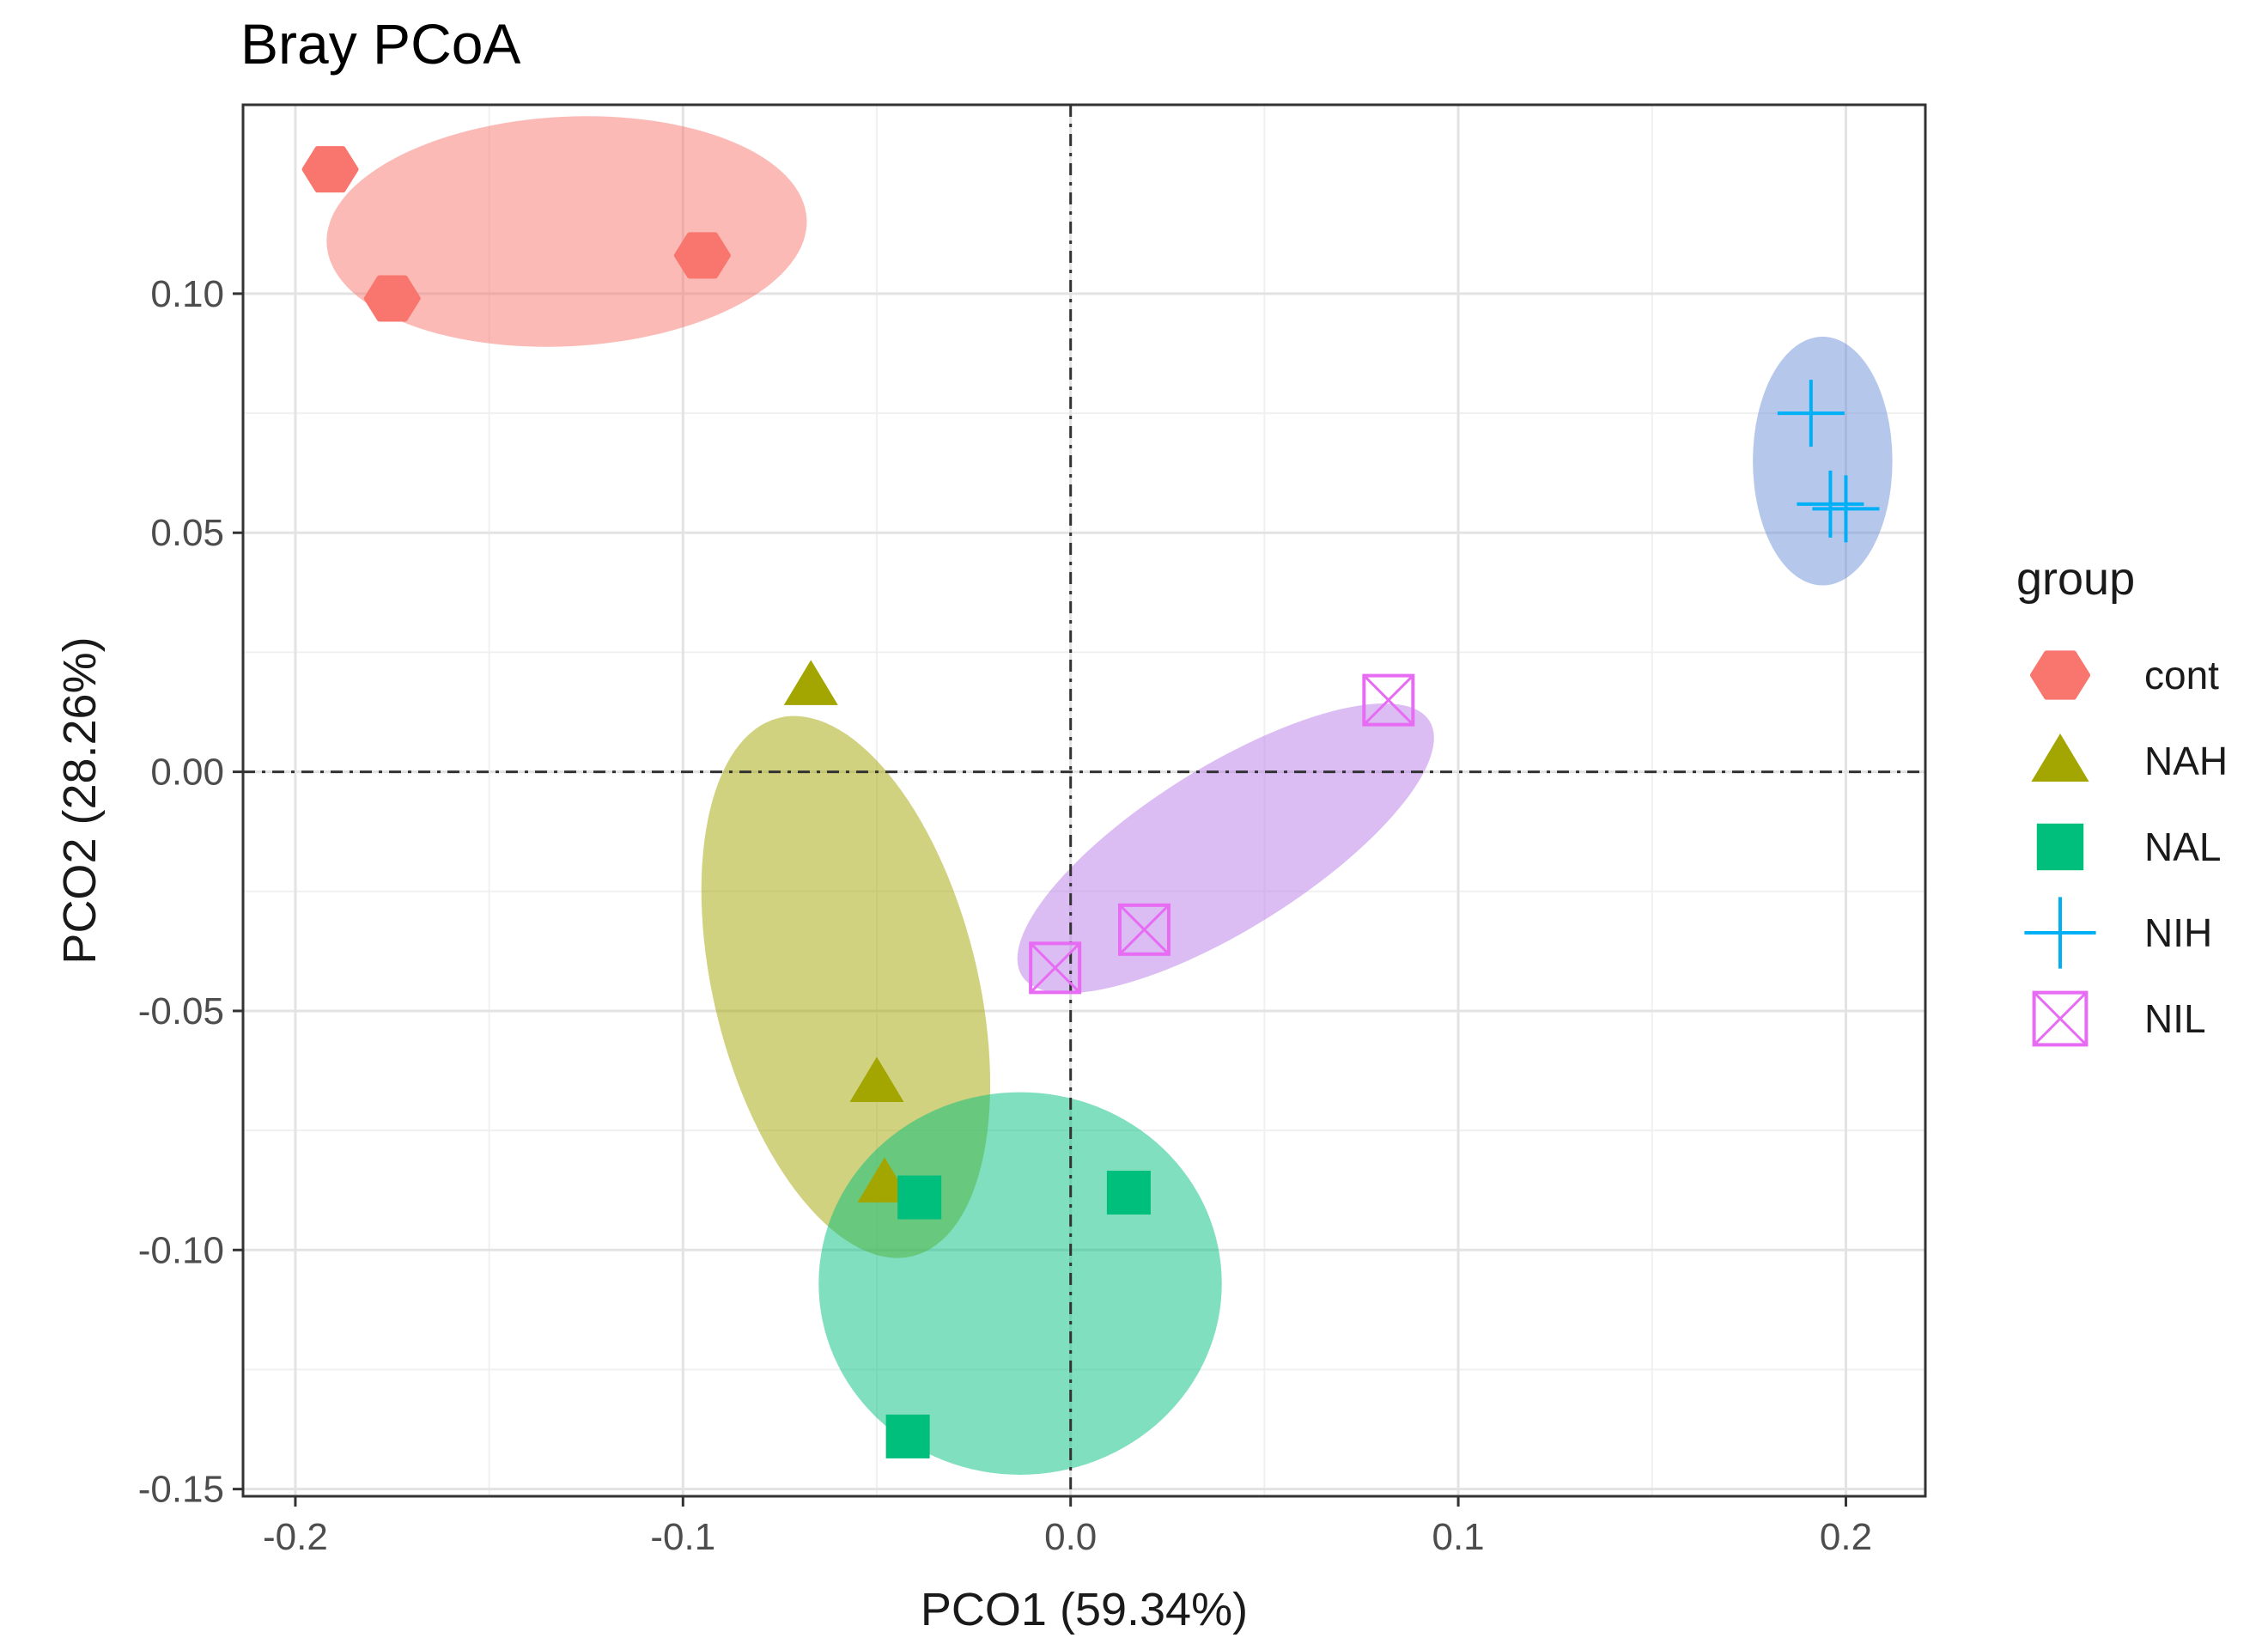 The height and width of the screenshot is (1650, 2268). Describe the element at coordinates (2182, 675) in the screenshot. I see `legend-label-cont: cont` at that location.